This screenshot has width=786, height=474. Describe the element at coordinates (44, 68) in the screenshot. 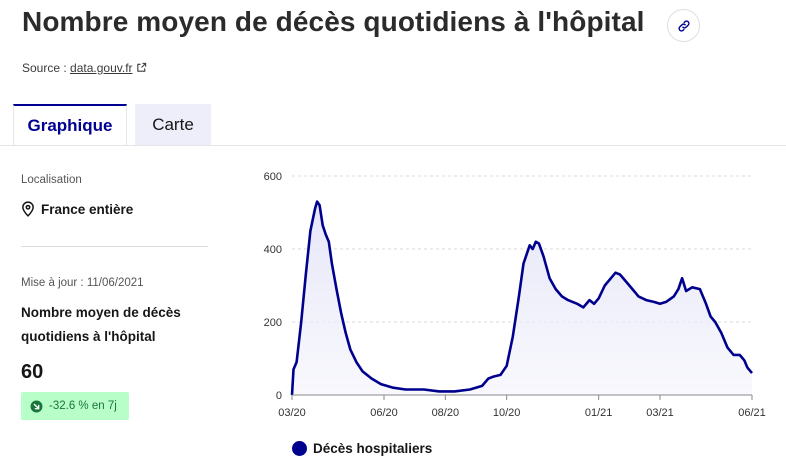

I see `source-prefix: Source :` at that location.